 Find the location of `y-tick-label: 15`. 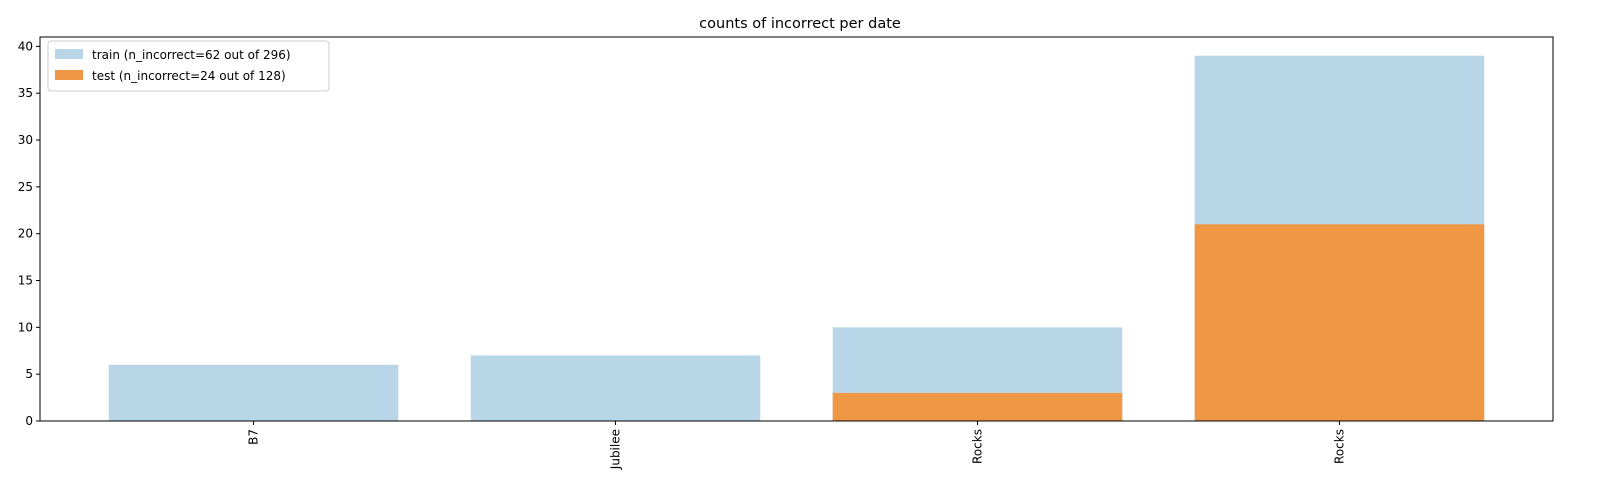

y-tick-label: 15 is located at coordinates (25, 281).